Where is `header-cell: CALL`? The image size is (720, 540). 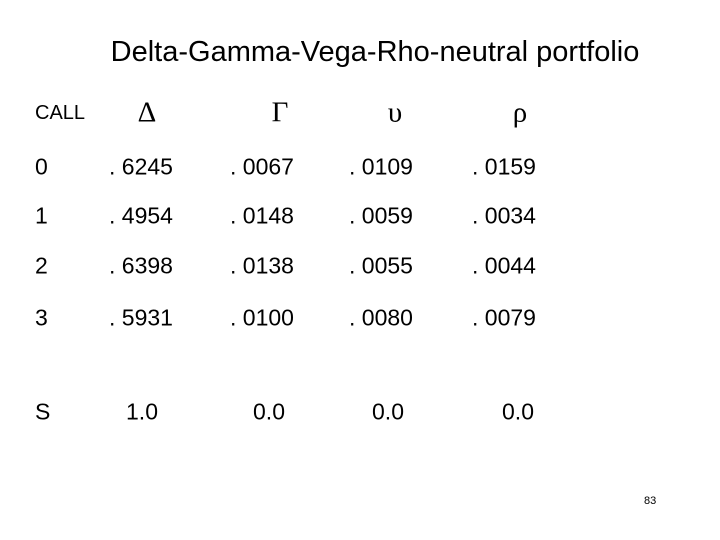
header-cell: CALL is located at coordinates (60, 113).